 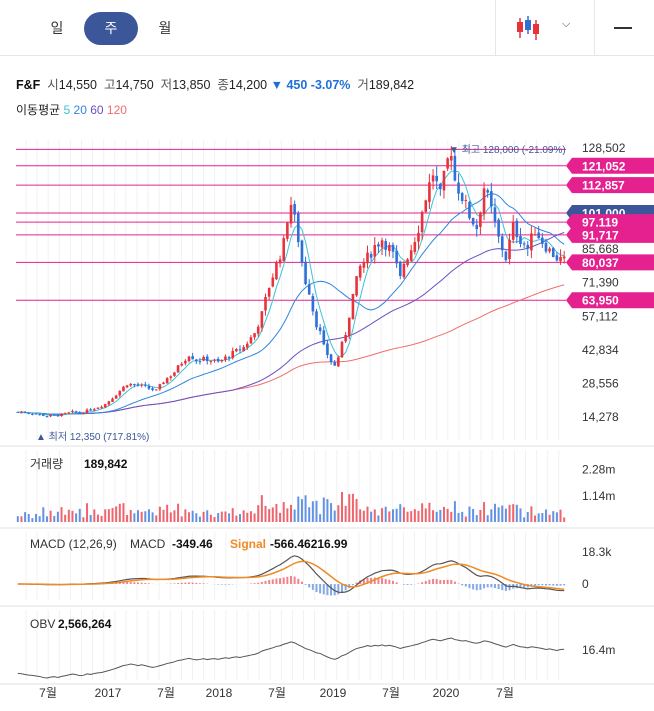 What do you see at coordinates (603, 186) in the screenshot?
I see `level-tag-label: 112,857` at bounding box center [603, 186].